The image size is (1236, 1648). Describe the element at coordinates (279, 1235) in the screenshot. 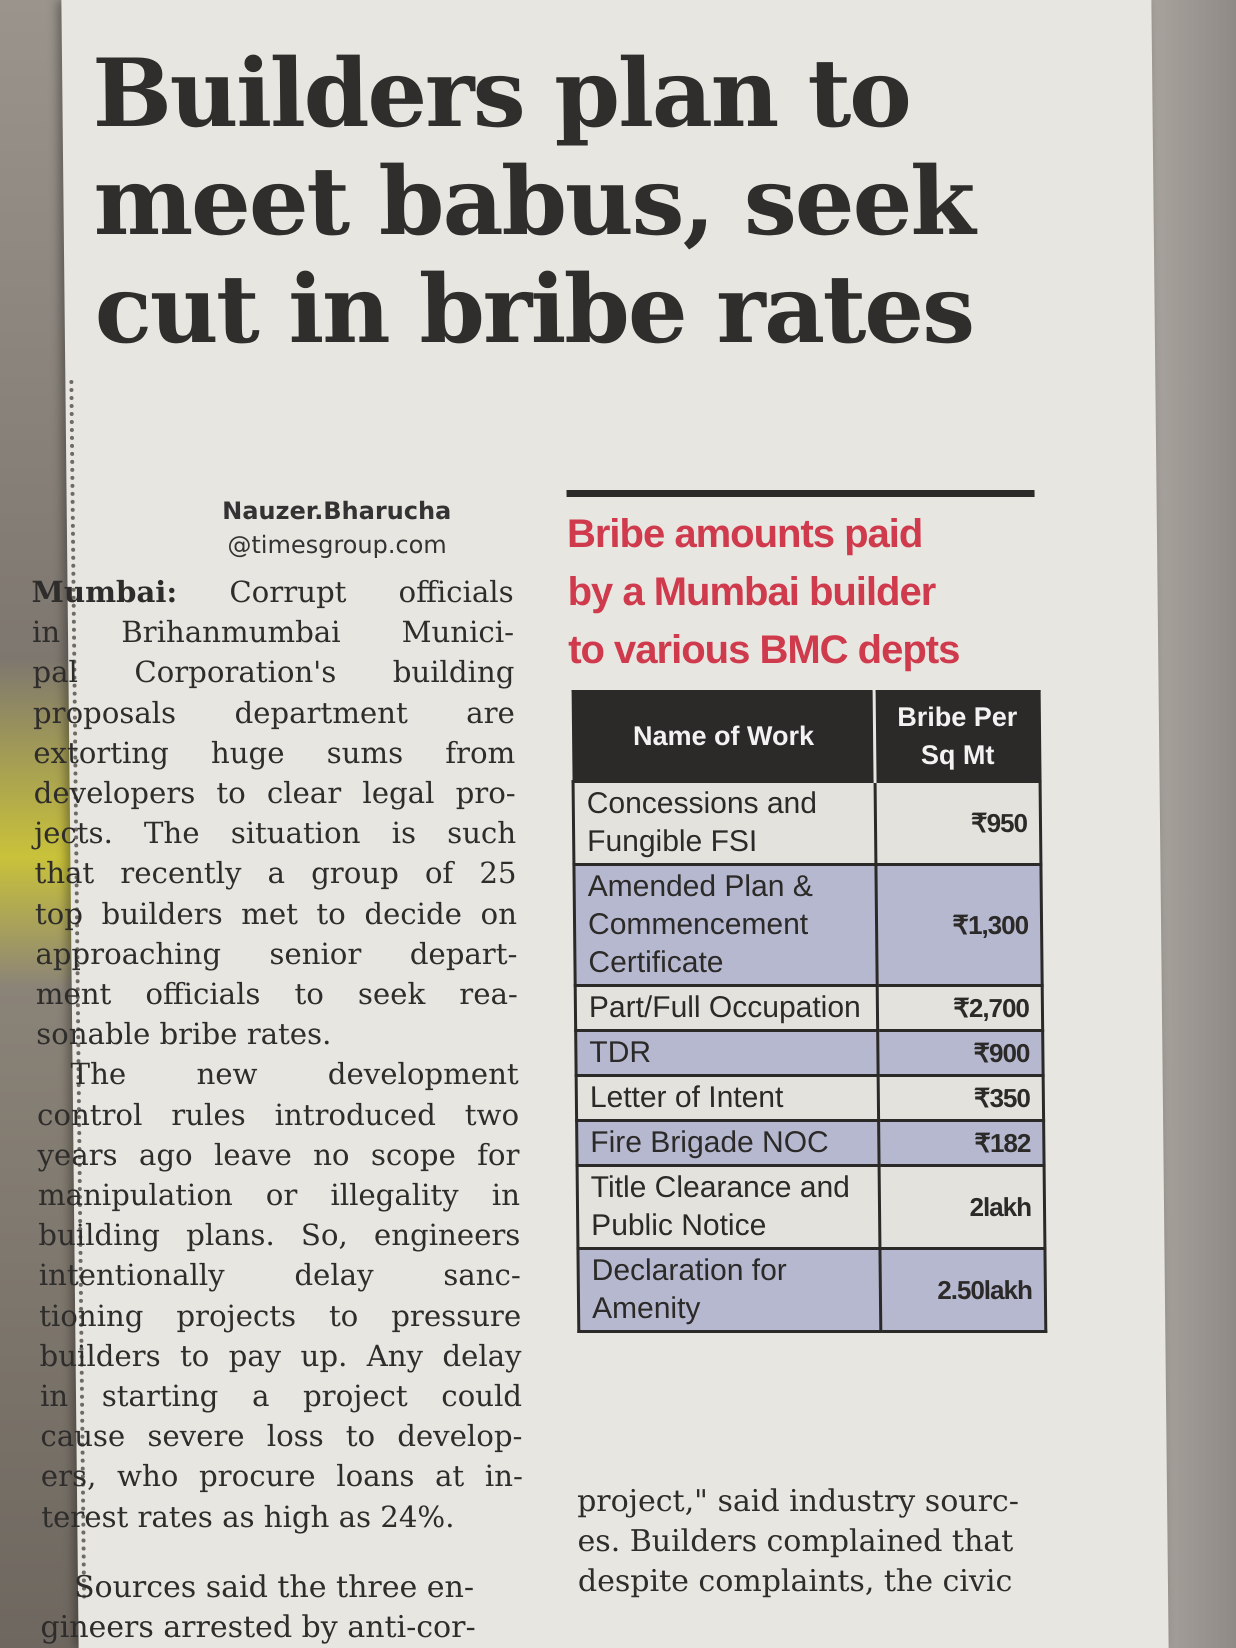

I see `story-line: building plans. So, engineers` at that location.